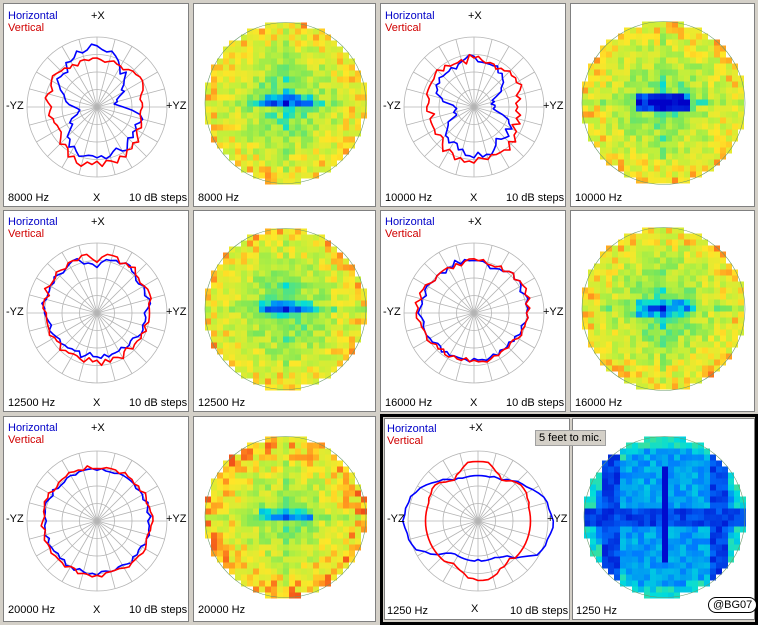  Describe the element at coordinates (409, 198) in the screenshot. I see `frequency-label: 10000 Hz` at that location.